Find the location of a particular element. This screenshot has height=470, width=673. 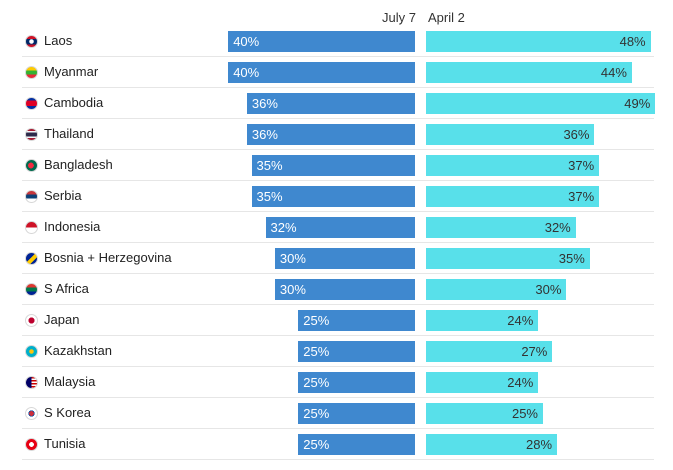

series-header-april-2: April 2 is located at coordinates (446, 17).